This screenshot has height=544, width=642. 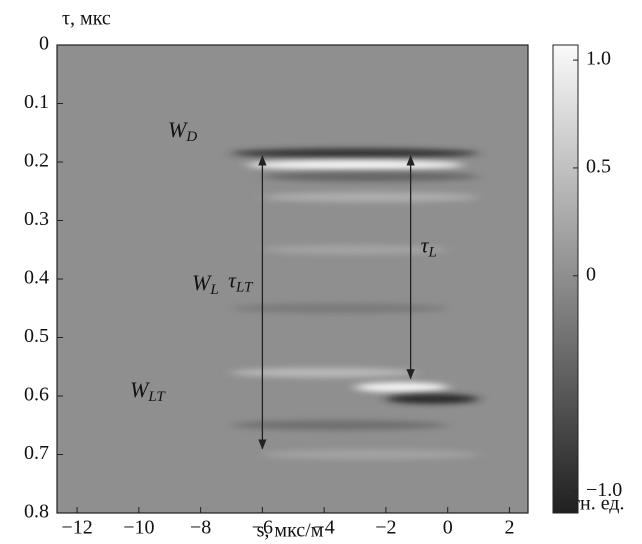 I want to click on arrow-label: τL, so click(x=429, y=246).